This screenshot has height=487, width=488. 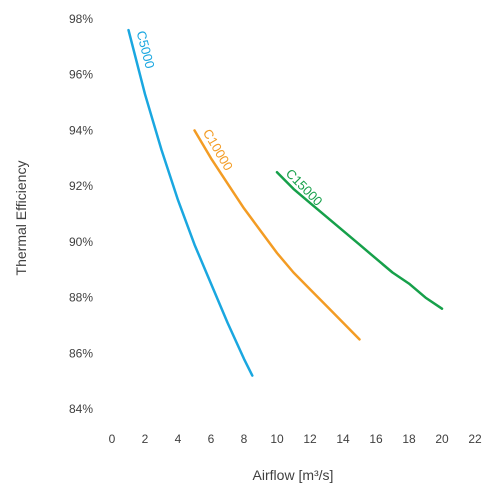 I want to click on y-tick-label: 84%, so click(x=81, y=409).